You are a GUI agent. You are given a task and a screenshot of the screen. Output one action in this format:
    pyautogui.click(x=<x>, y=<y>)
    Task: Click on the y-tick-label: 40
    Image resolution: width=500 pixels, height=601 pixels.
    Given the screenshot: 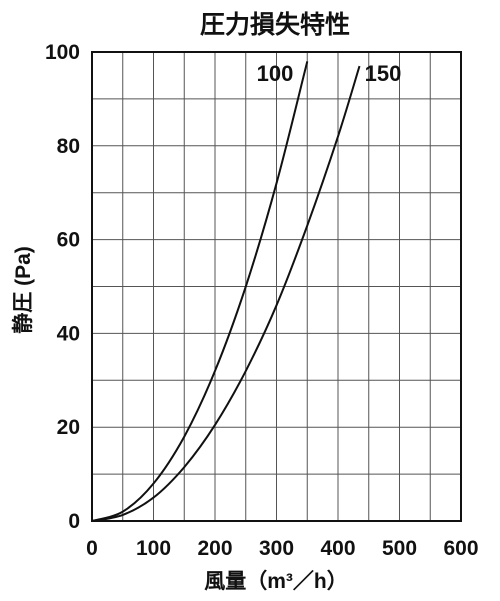 What is the action you would take?
    pyautogui.click(x=68, y=333)
    